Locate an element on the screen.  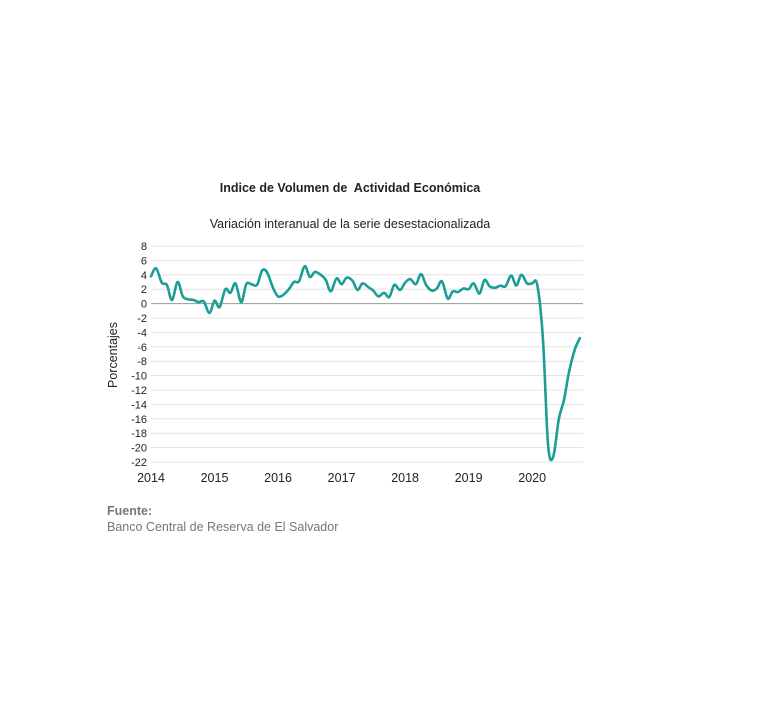
y-tick-label: 8 is located at coordinates (144, 247).